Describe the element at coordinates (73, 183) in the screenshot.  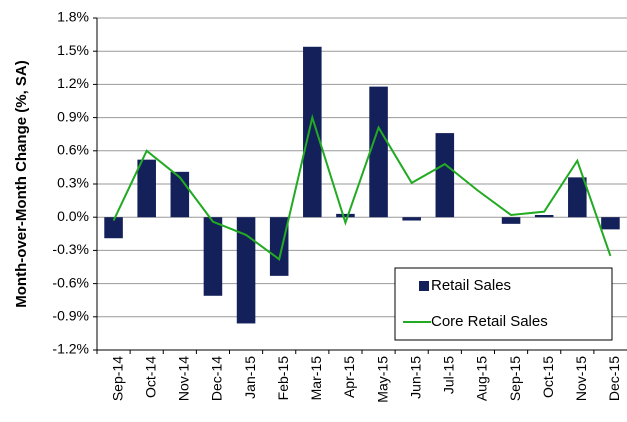
I see `y-tick-label: 0.3%` at that location.